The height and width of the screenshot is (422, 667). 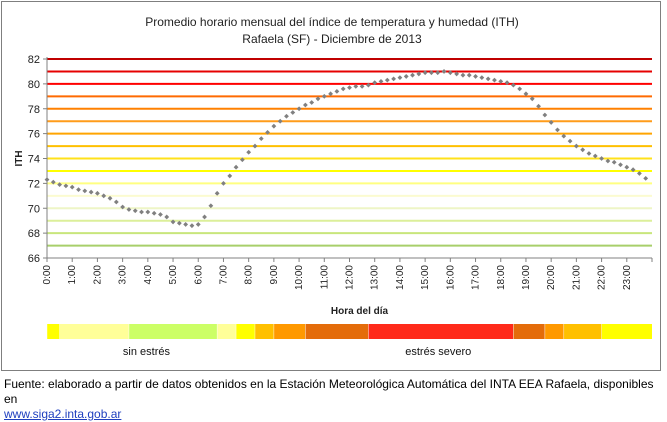 What do you see at coordinates (360, 311) in the screenshot?
I see `x-axis-label: Hora del día` at bounding box center [360, 311].